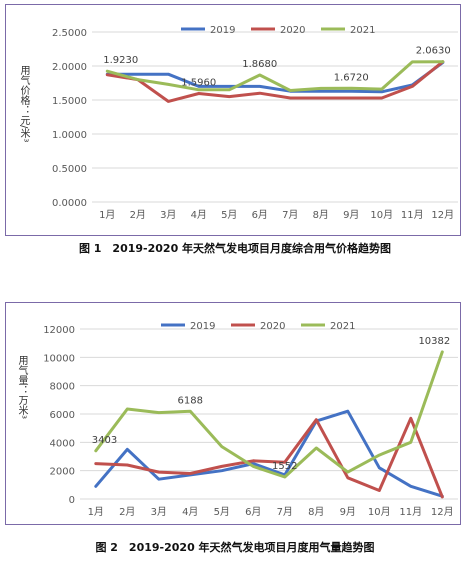 Image resolution: width=470 pixels, height=567 pixels. What do you see at coordinates (292, 30) in the screenshot?
I see `price-legend-label-2020: 2020` at bounding box center [292, 30].